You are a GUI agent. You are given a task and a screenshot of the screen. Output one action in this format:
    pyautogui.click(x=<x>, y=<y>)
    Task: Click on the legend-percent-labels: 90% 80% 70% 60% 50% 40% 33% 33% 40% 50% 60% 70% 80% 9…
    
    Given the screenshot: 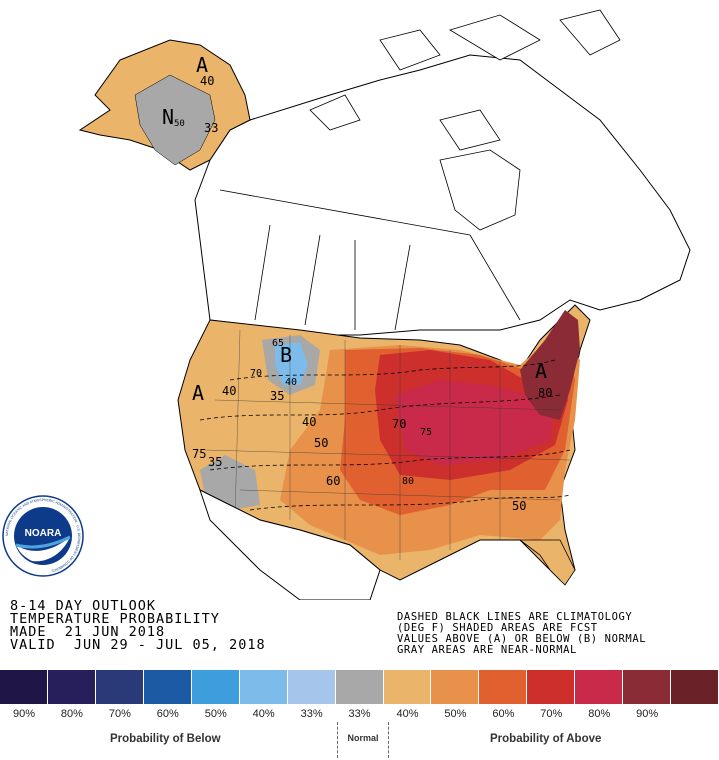 What is the action you would take?
    pyautogui.click(x=359, y=714)
    